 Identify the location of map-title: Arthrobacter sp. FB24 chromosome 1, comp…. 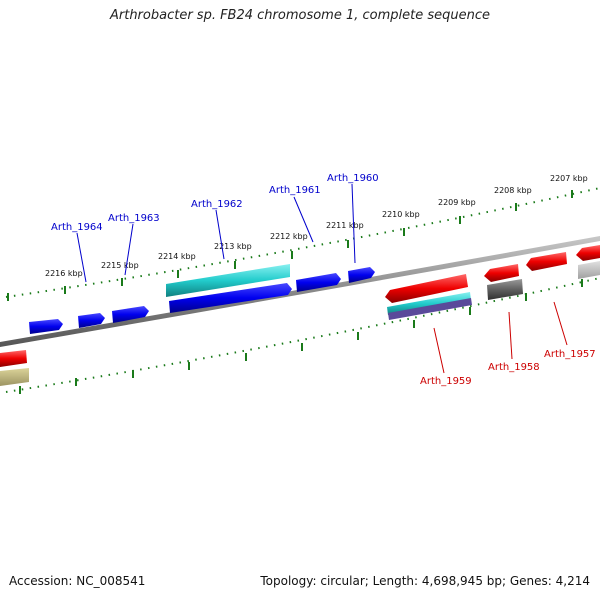
(300, 15).